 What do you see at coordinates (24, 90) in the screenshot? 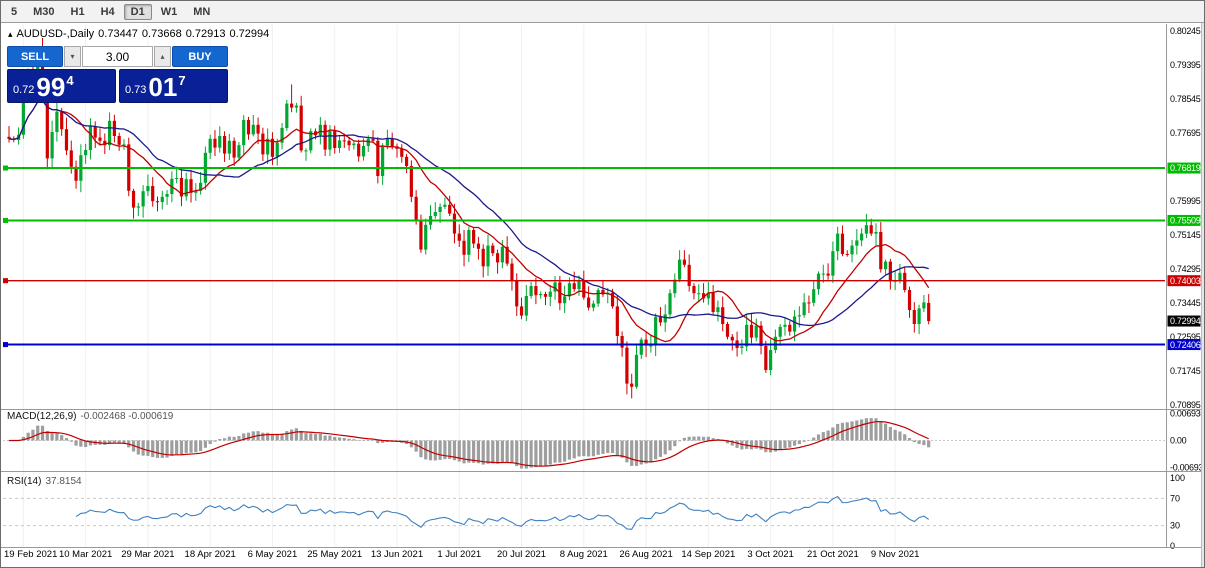
I see `sell-price-prefix: 0.72` at bounding box center [24, 90].